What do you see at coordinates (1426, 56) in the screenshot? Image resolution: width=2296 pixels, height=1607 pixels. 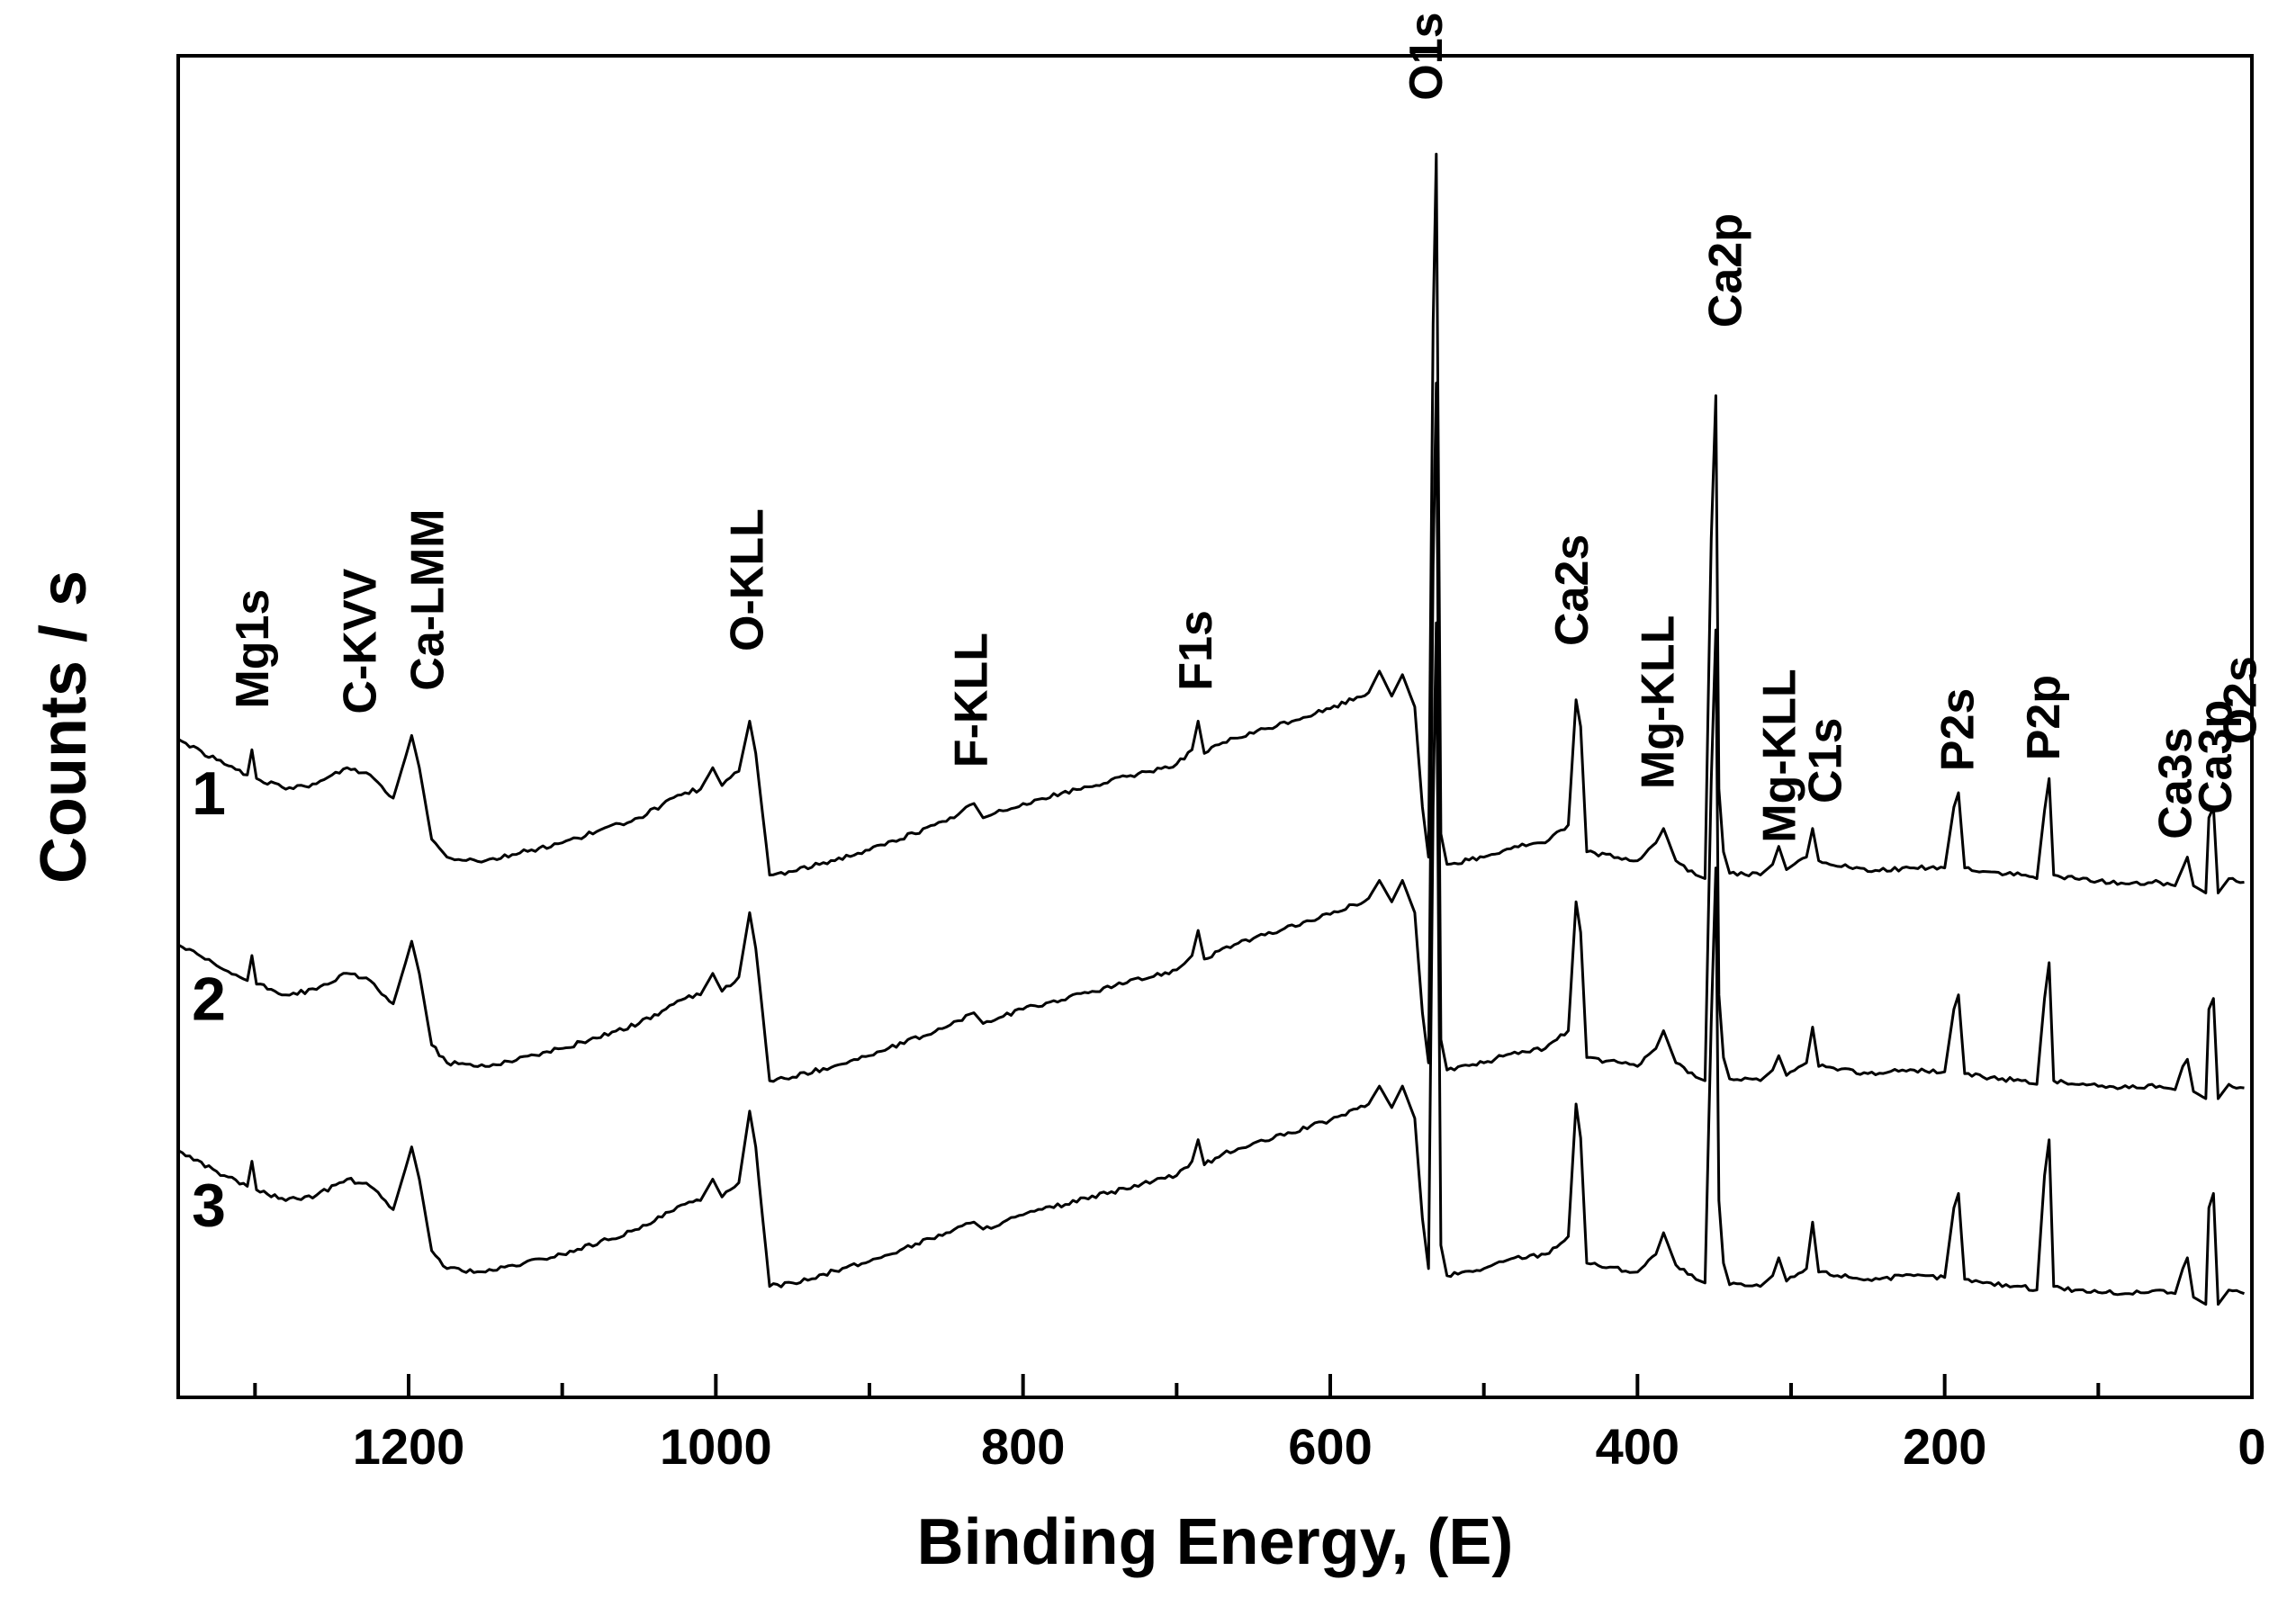 I see `peak-label-o1s: O1s` at bounding box center [1426, 56].